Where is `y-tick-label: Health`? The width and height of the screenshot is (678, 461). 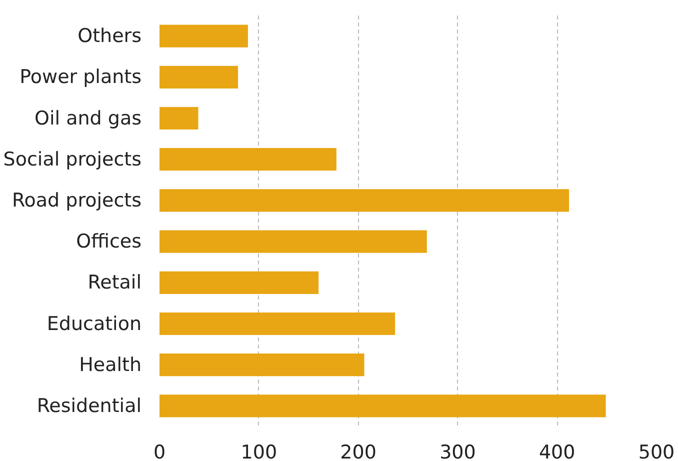 y-tick-label: Health is located at coordinates (110, 365).